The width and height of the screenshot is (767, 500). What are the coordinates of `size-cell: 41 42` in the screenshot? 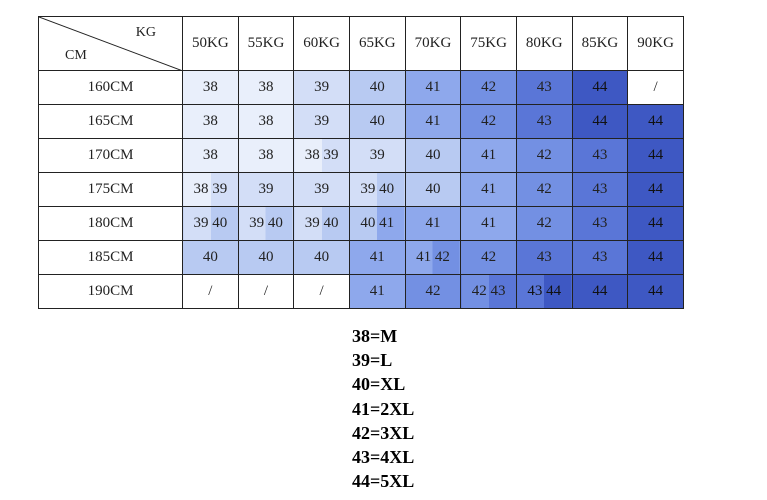 It's located at (433, 257).